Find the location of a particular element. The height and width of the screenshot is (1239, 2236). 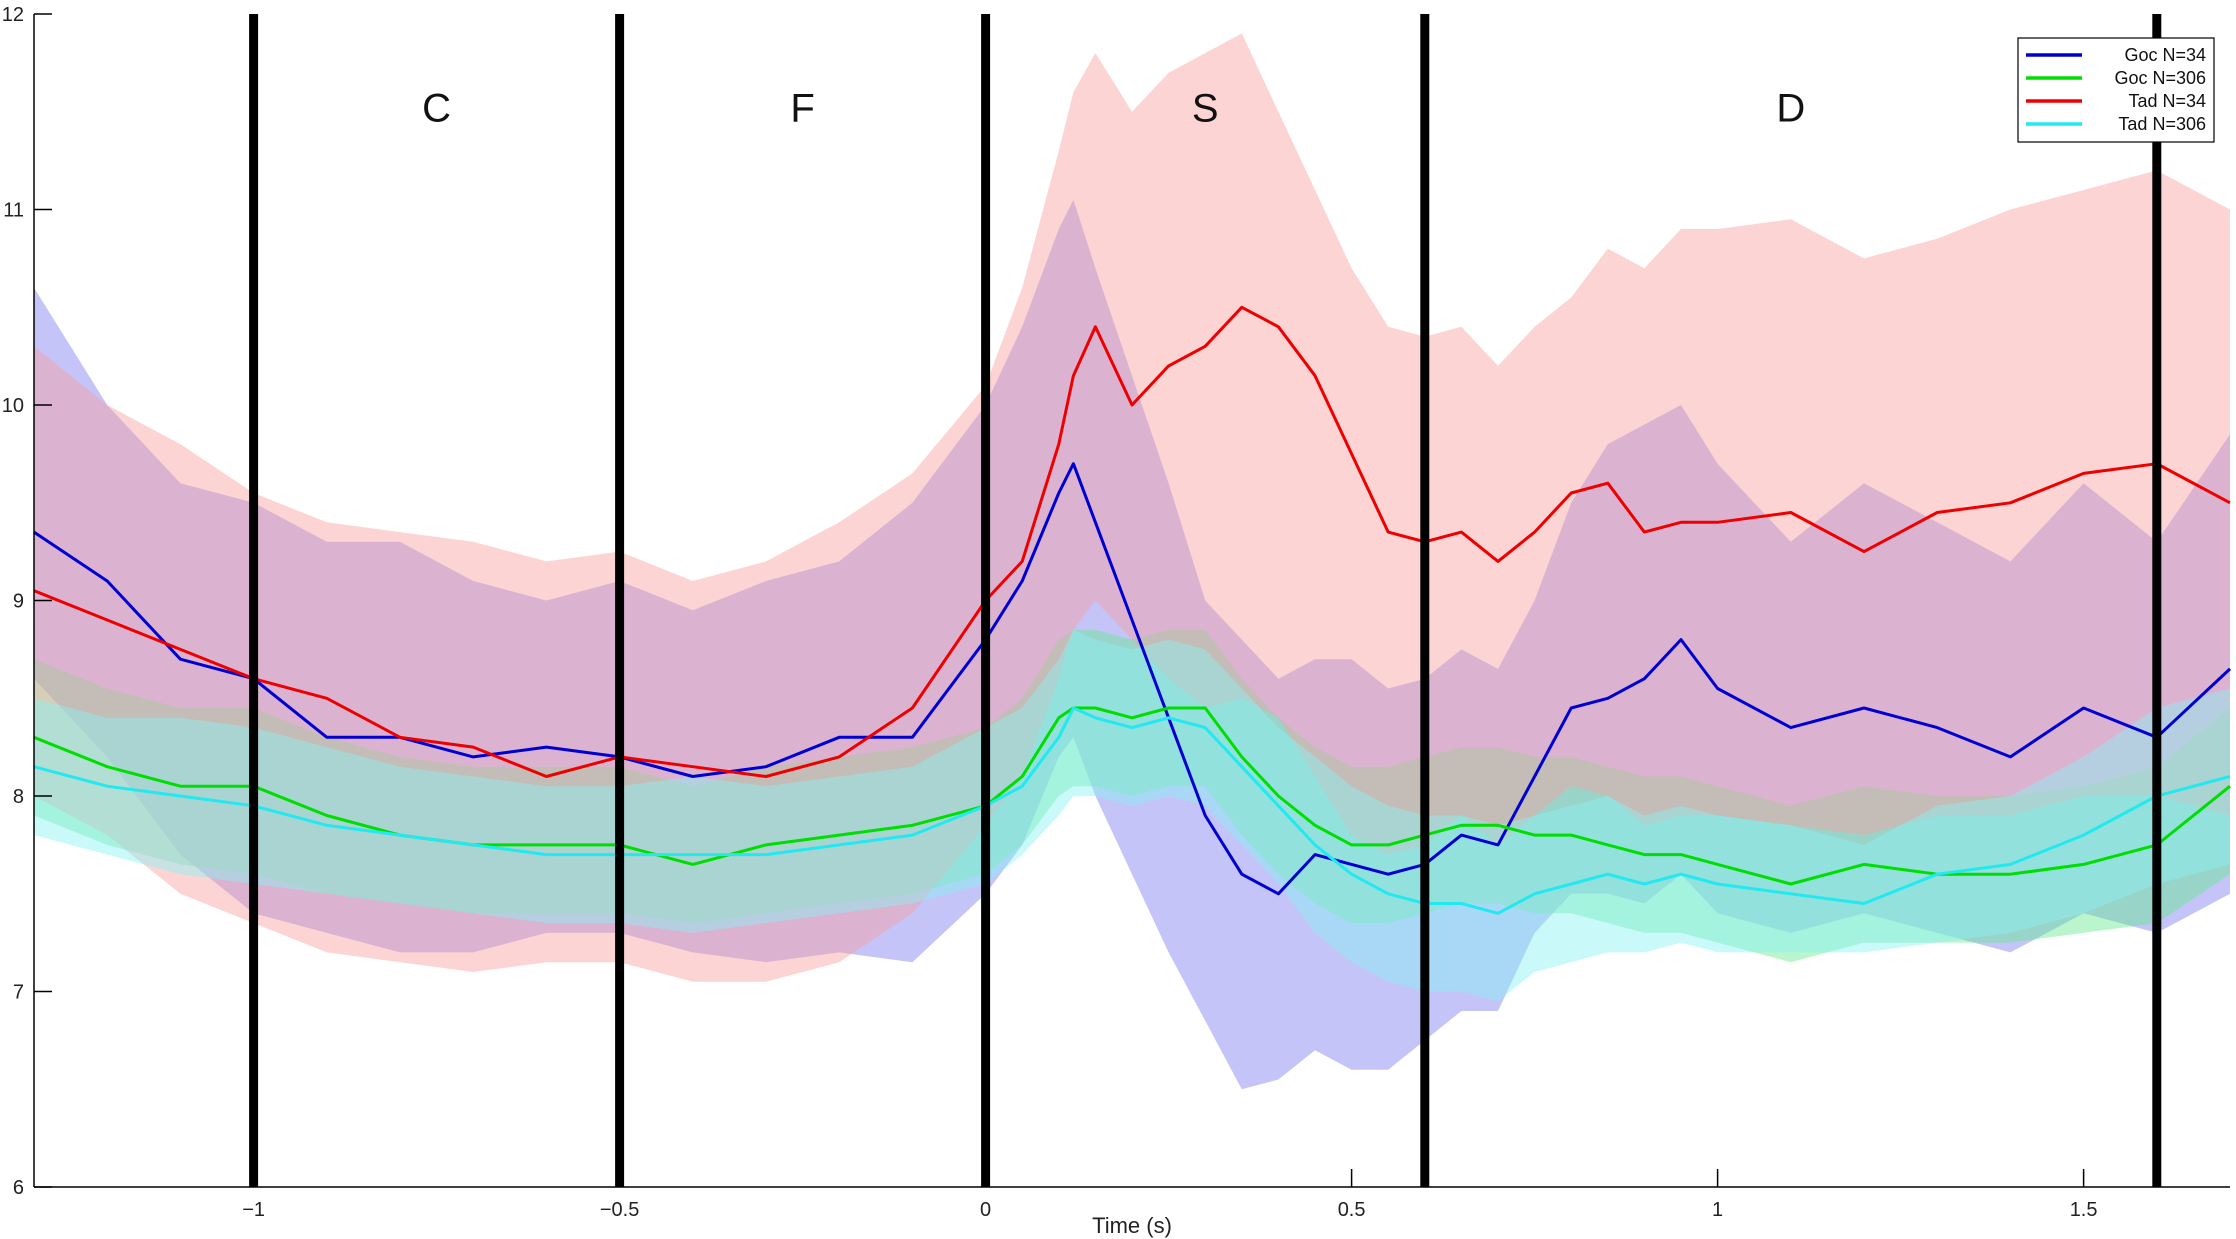

y-tick-label: 6 is located at coordinates (18, 1188).